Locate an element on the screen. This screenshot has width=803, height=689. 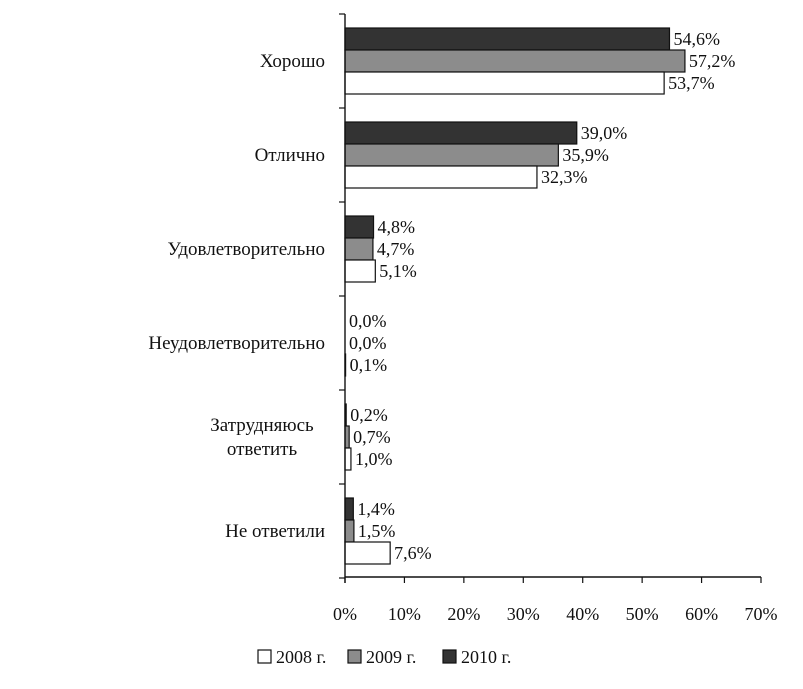
legend-label: 2009 г. is located at coordinates (391, 657).